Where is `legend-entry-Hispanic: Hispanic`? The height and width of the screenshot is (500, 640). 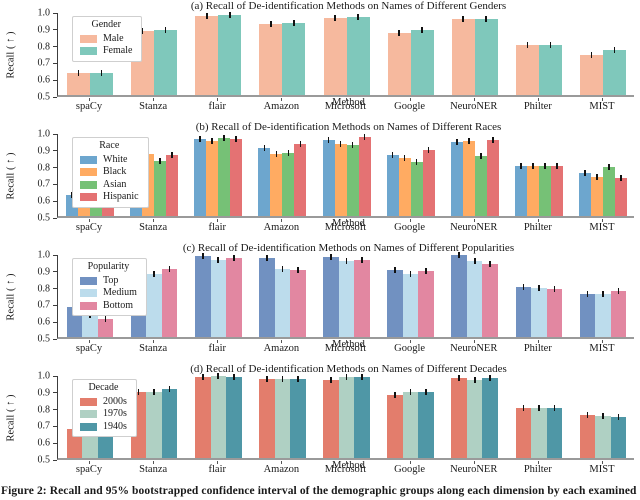 legend-entry-Hispanic: Hispanic is located at coordinates (109, 197).